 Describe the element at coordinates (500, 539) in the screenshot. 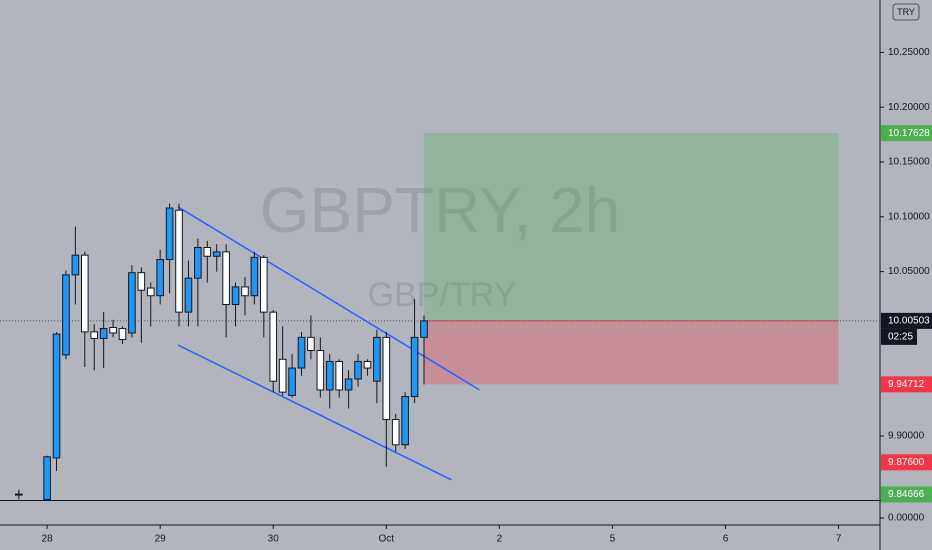

I see `x-tick-label: 2` at that location.